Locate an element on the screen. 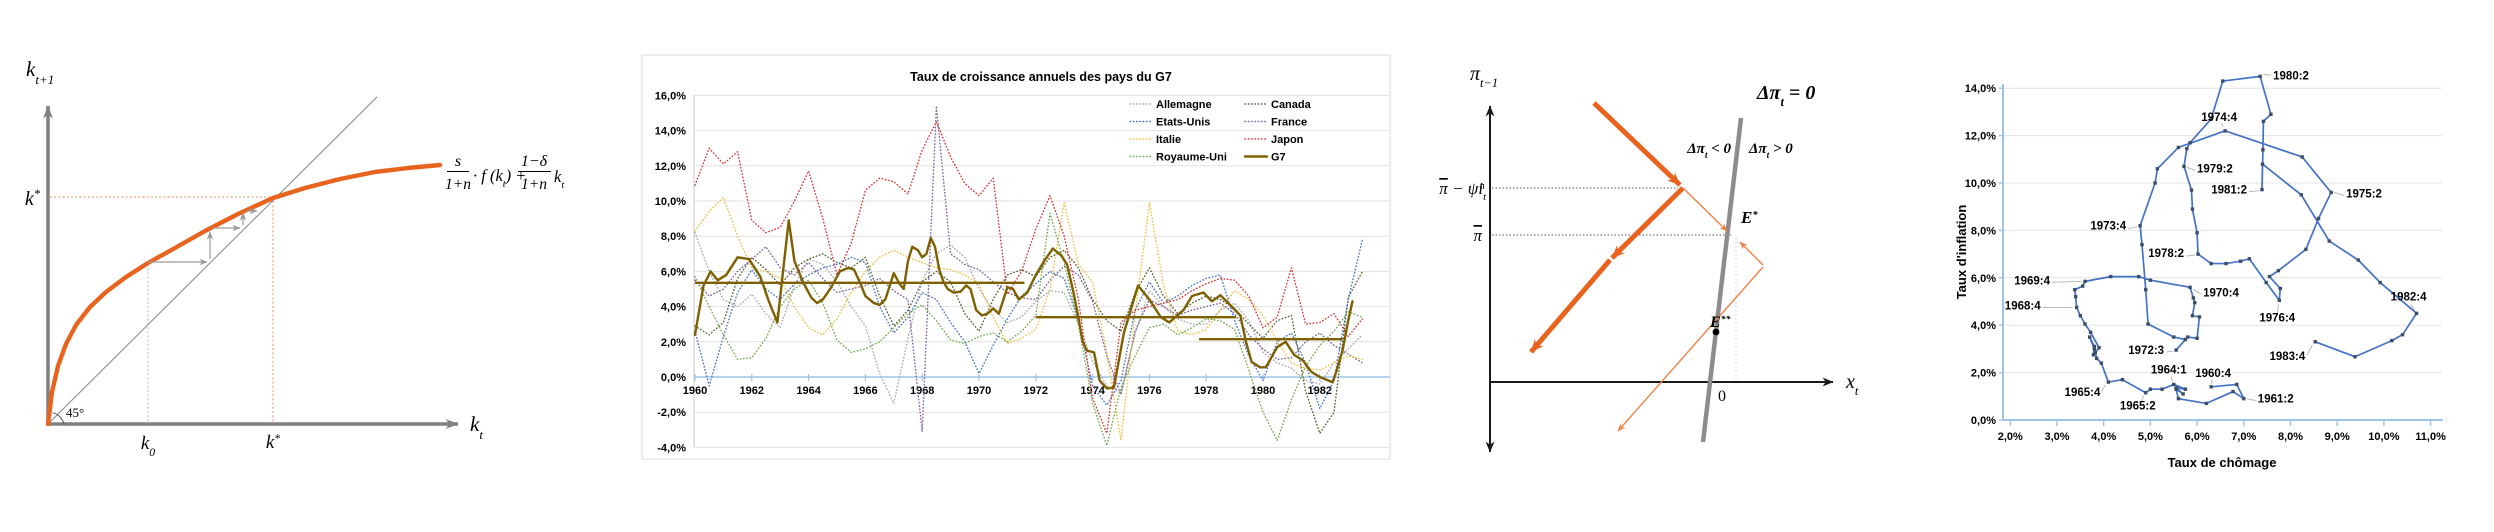 This screenshot has height=532, width=2494. svg-text: kt+1 is located at coordinates (40, 72).